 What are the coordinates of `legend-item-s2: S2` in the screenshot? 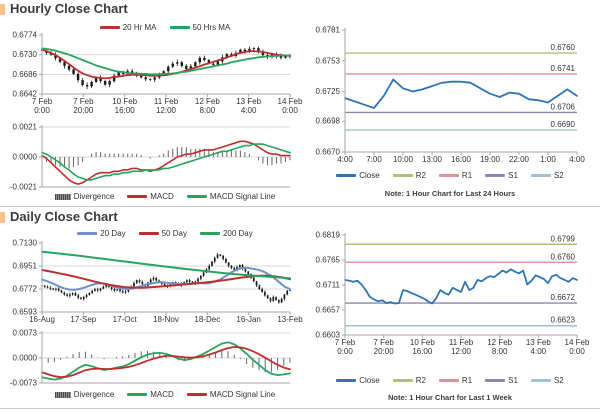 It's located at (547, 175).